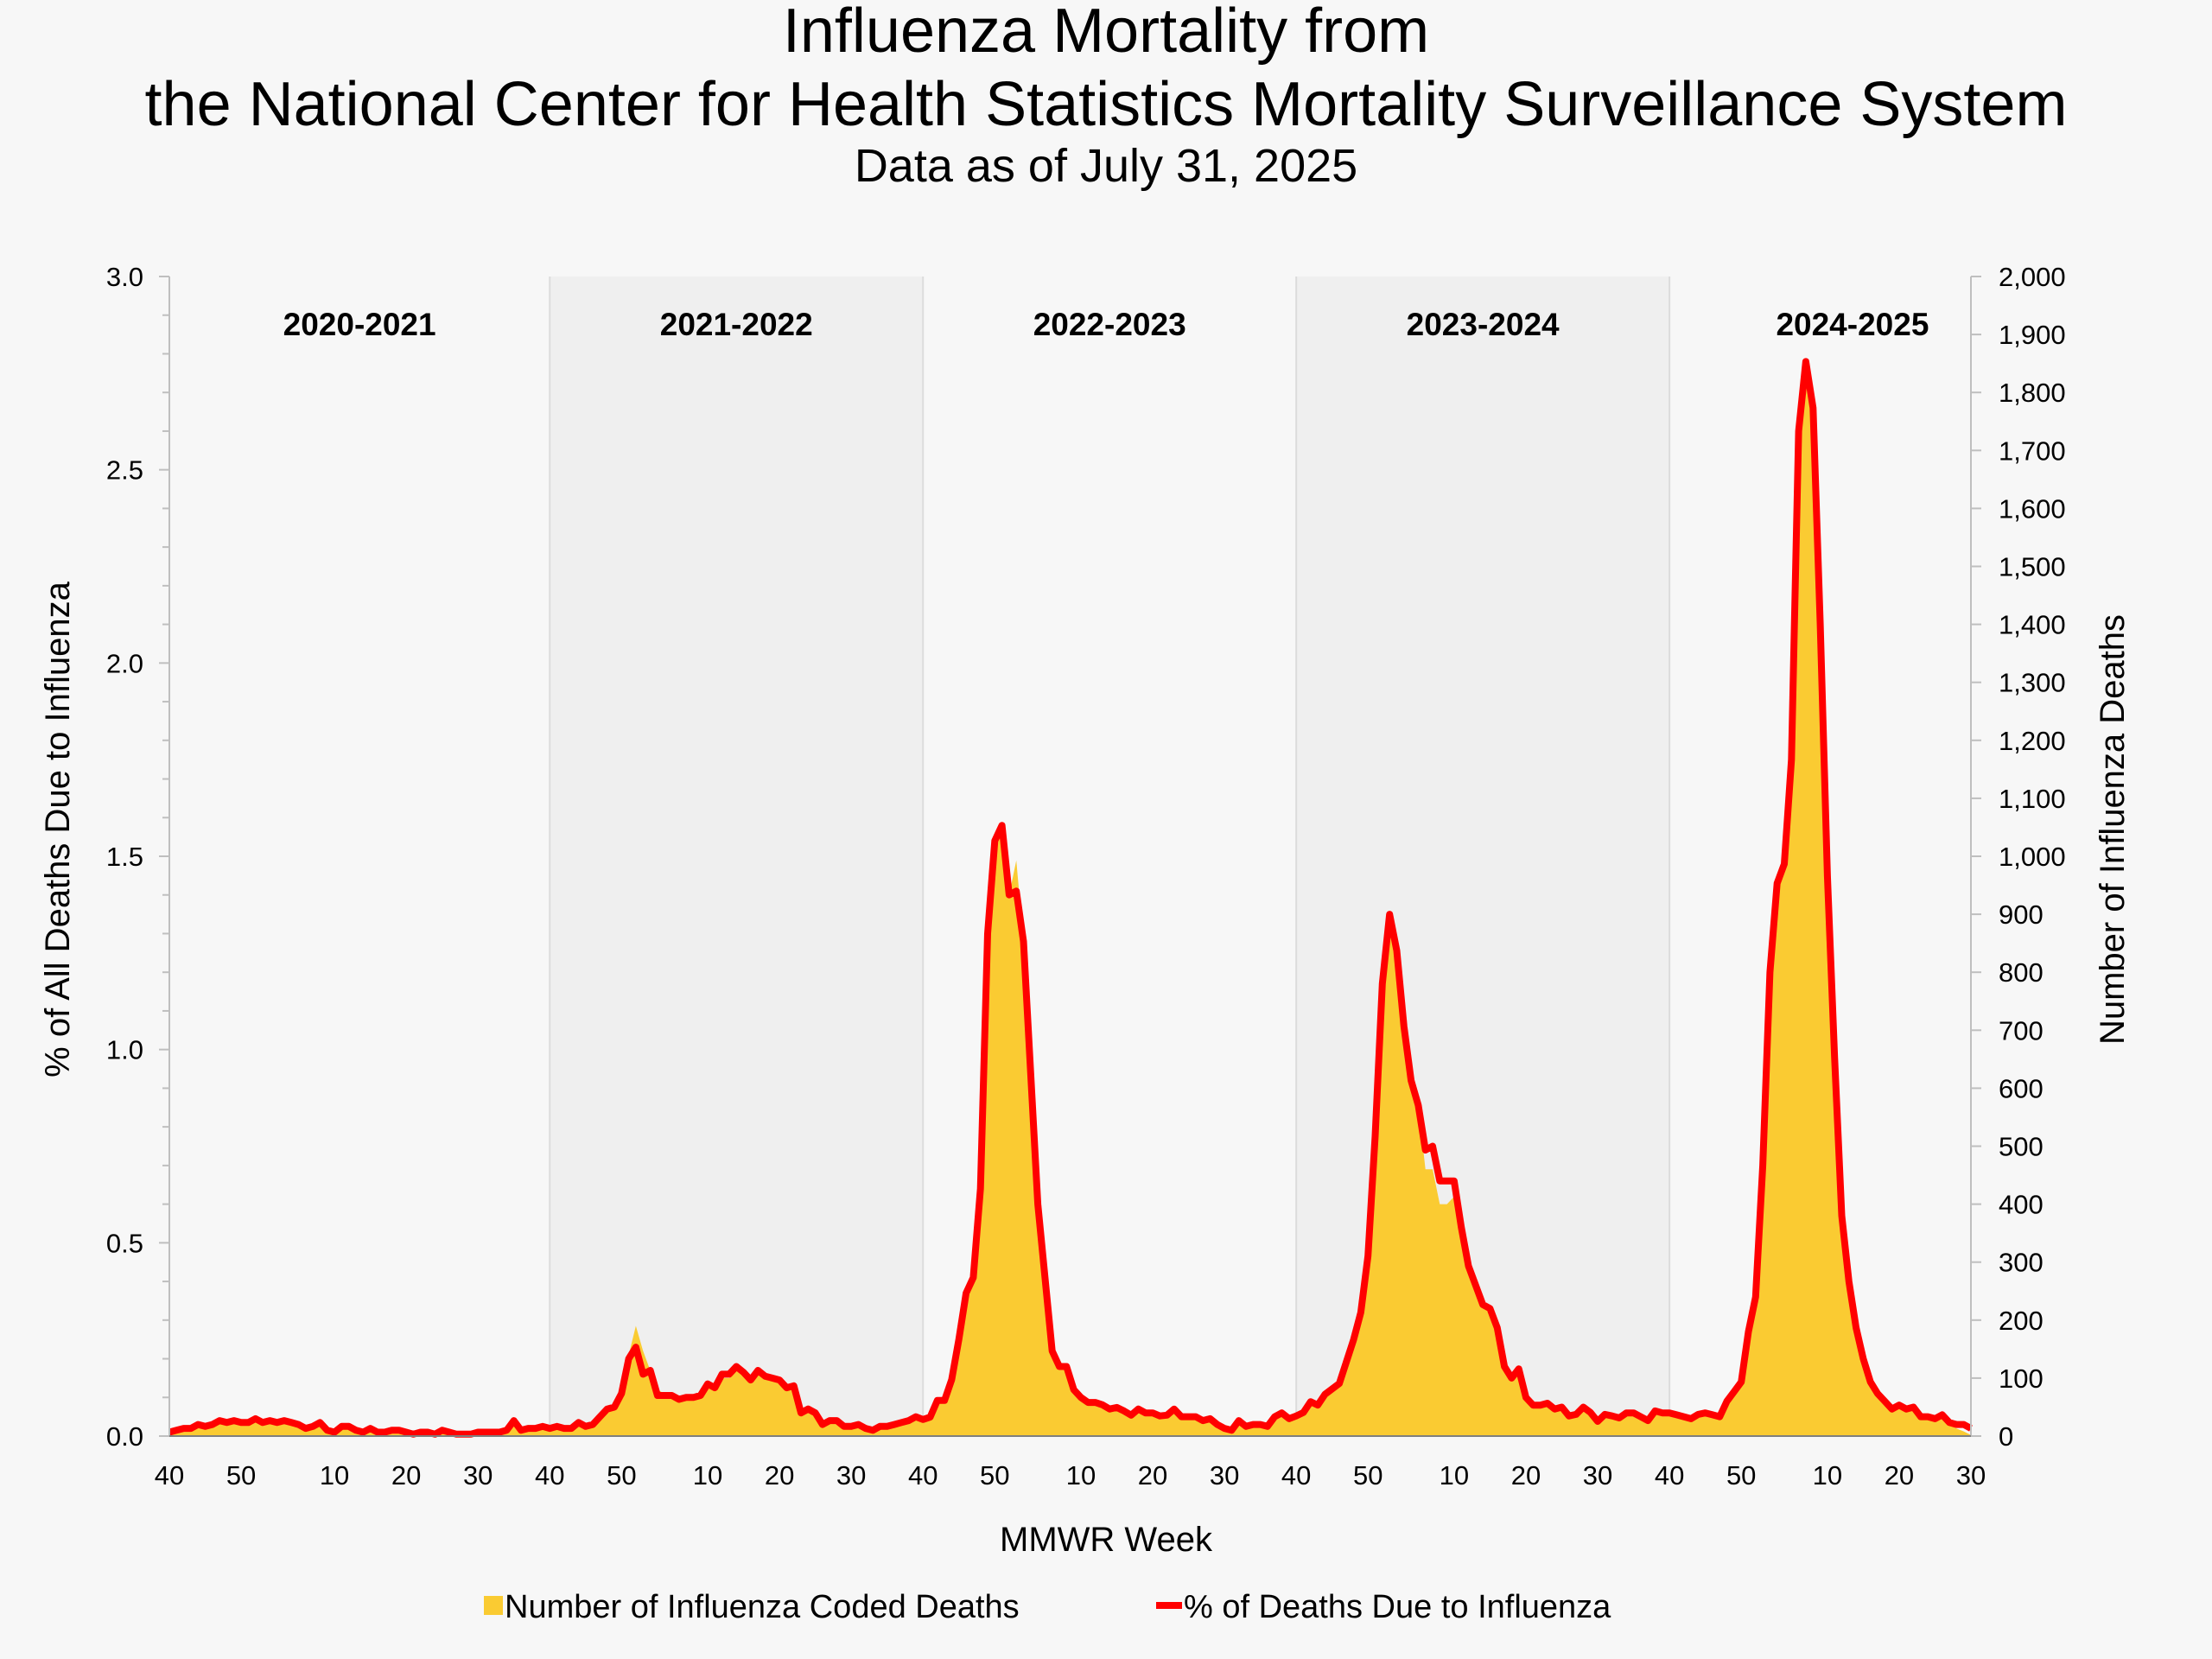  I want to click on chart-title-line-1: Influenza Mortality from, so click(1106, 33).